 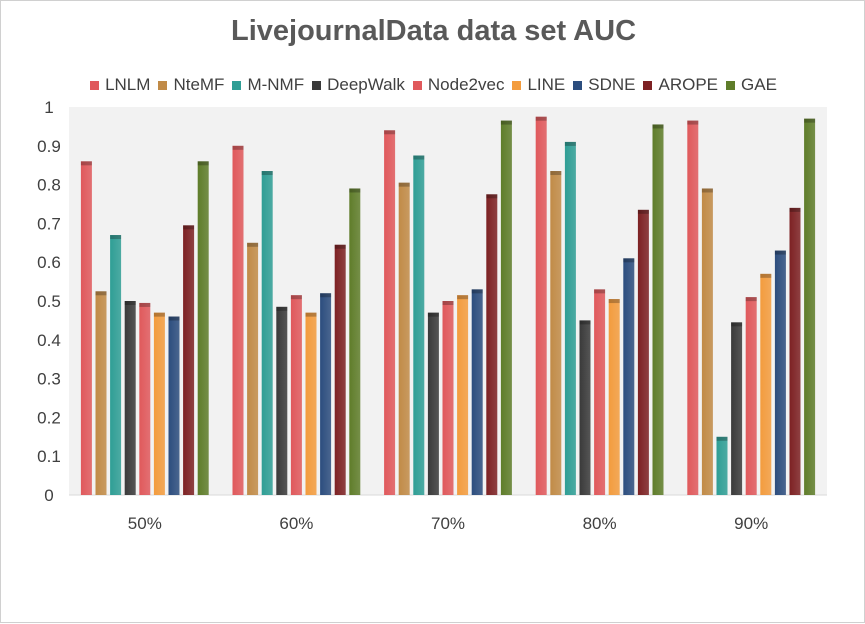 I want to click on bar-sdne-90pct, so click(x=780, y=372).